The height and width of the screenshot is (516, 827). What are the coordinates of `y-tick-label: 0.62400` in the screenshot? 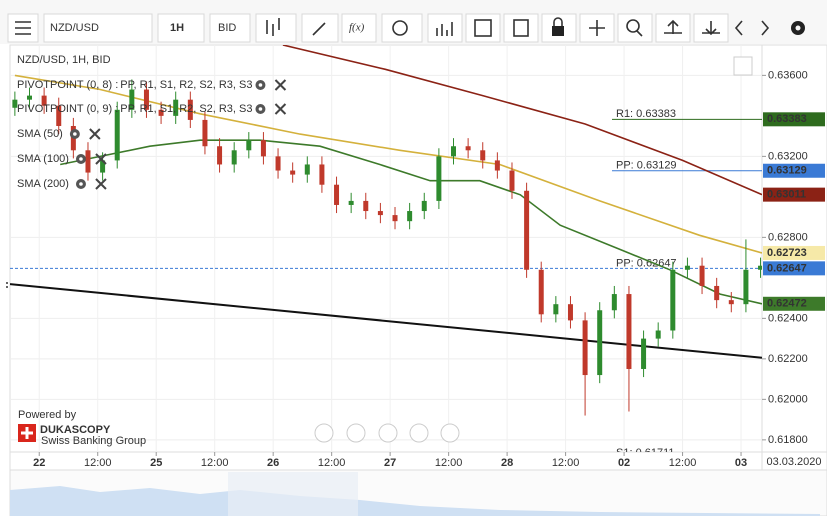 It's located at (788, 318).